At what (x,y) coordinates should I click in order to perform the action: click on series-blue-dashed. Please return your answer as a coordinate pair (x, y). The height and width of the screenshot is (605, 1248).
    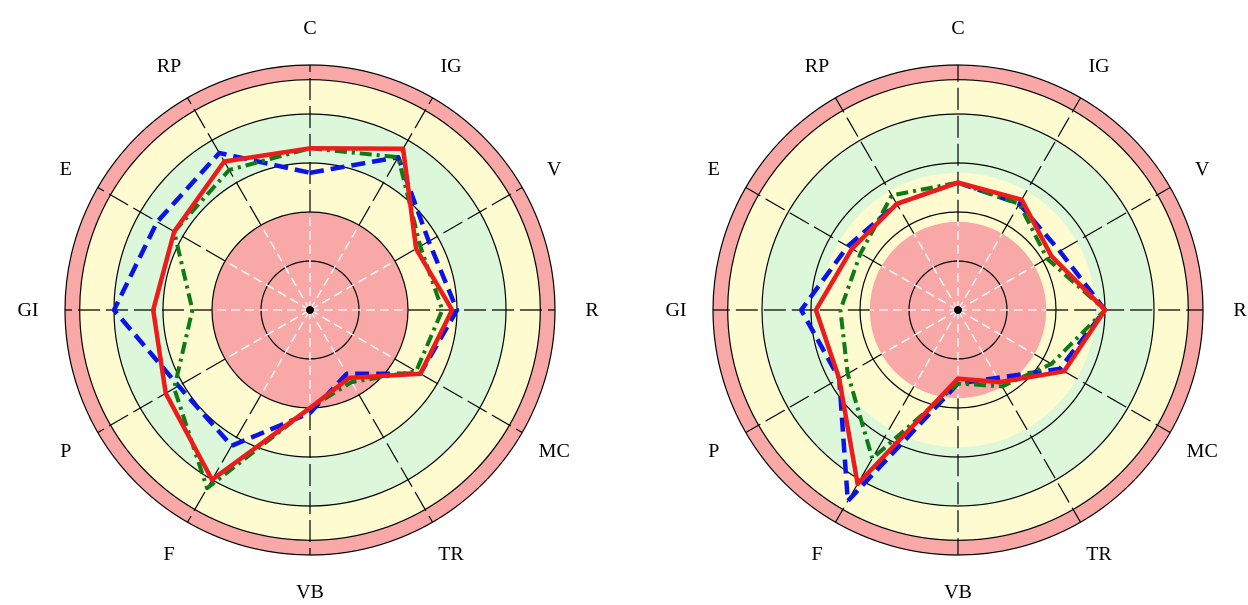
    Looking at the image, I should click on (285, 299).